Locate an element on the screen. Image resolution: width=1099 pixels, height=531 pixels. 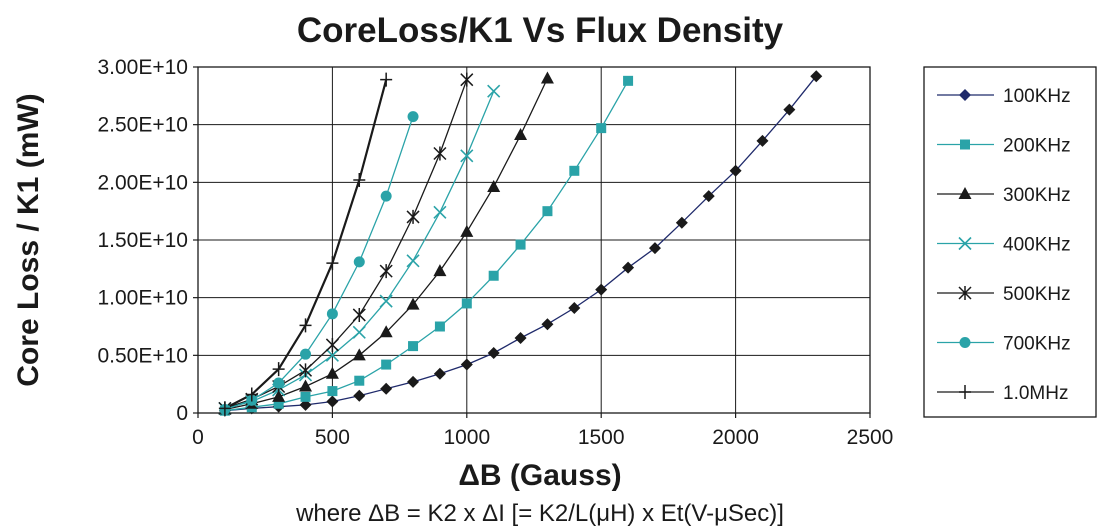
y-tick-label: 0 is located at coordinates (182, 413).